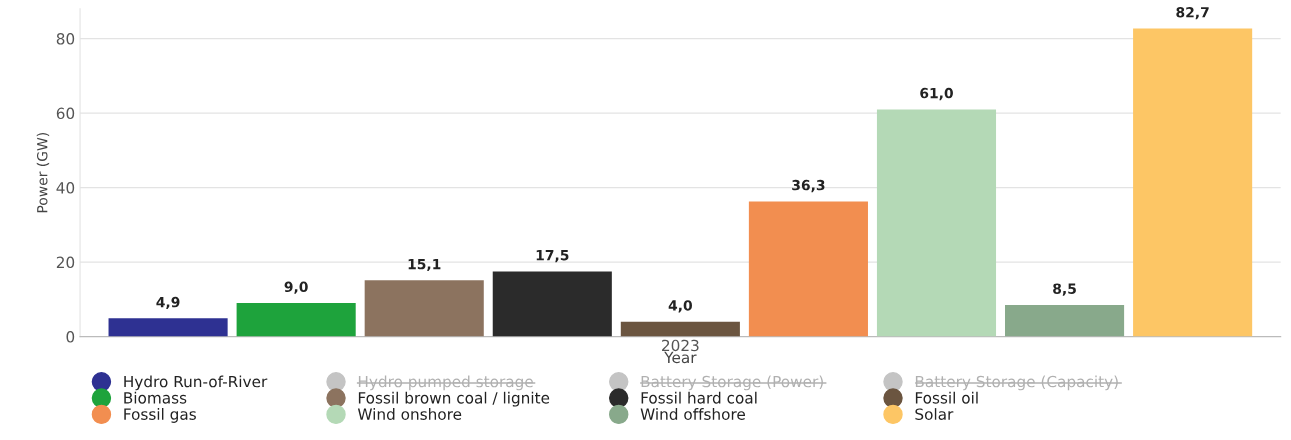  Describe the element at coordinates (946, 397) in the screenshot. I see `legend-label: Fossil oil` at that location.